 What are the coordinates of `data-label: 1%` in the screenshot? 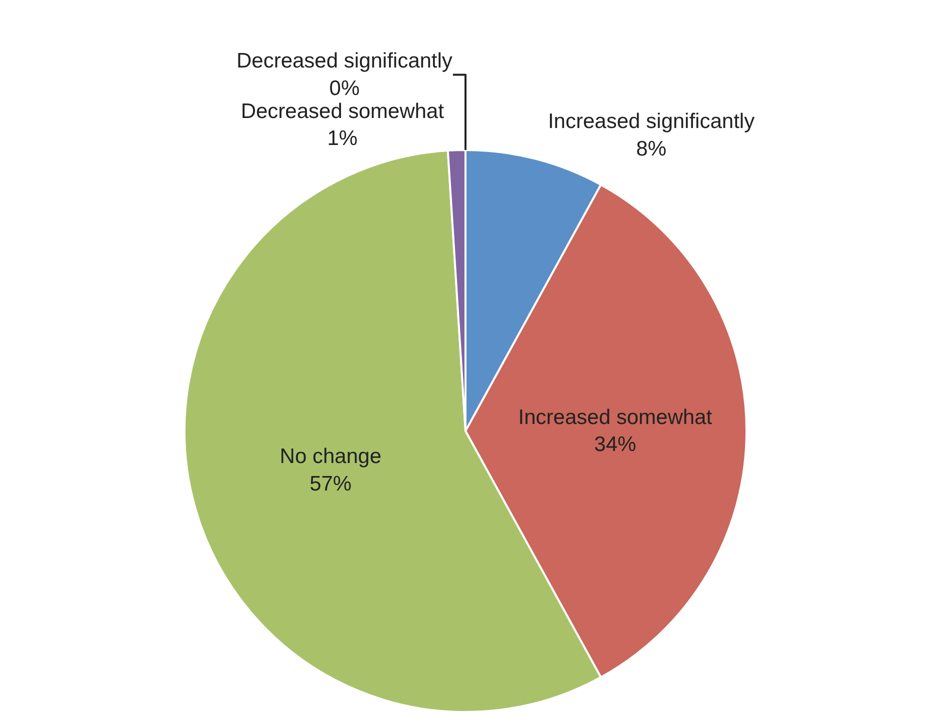 It's located at (342, 138).